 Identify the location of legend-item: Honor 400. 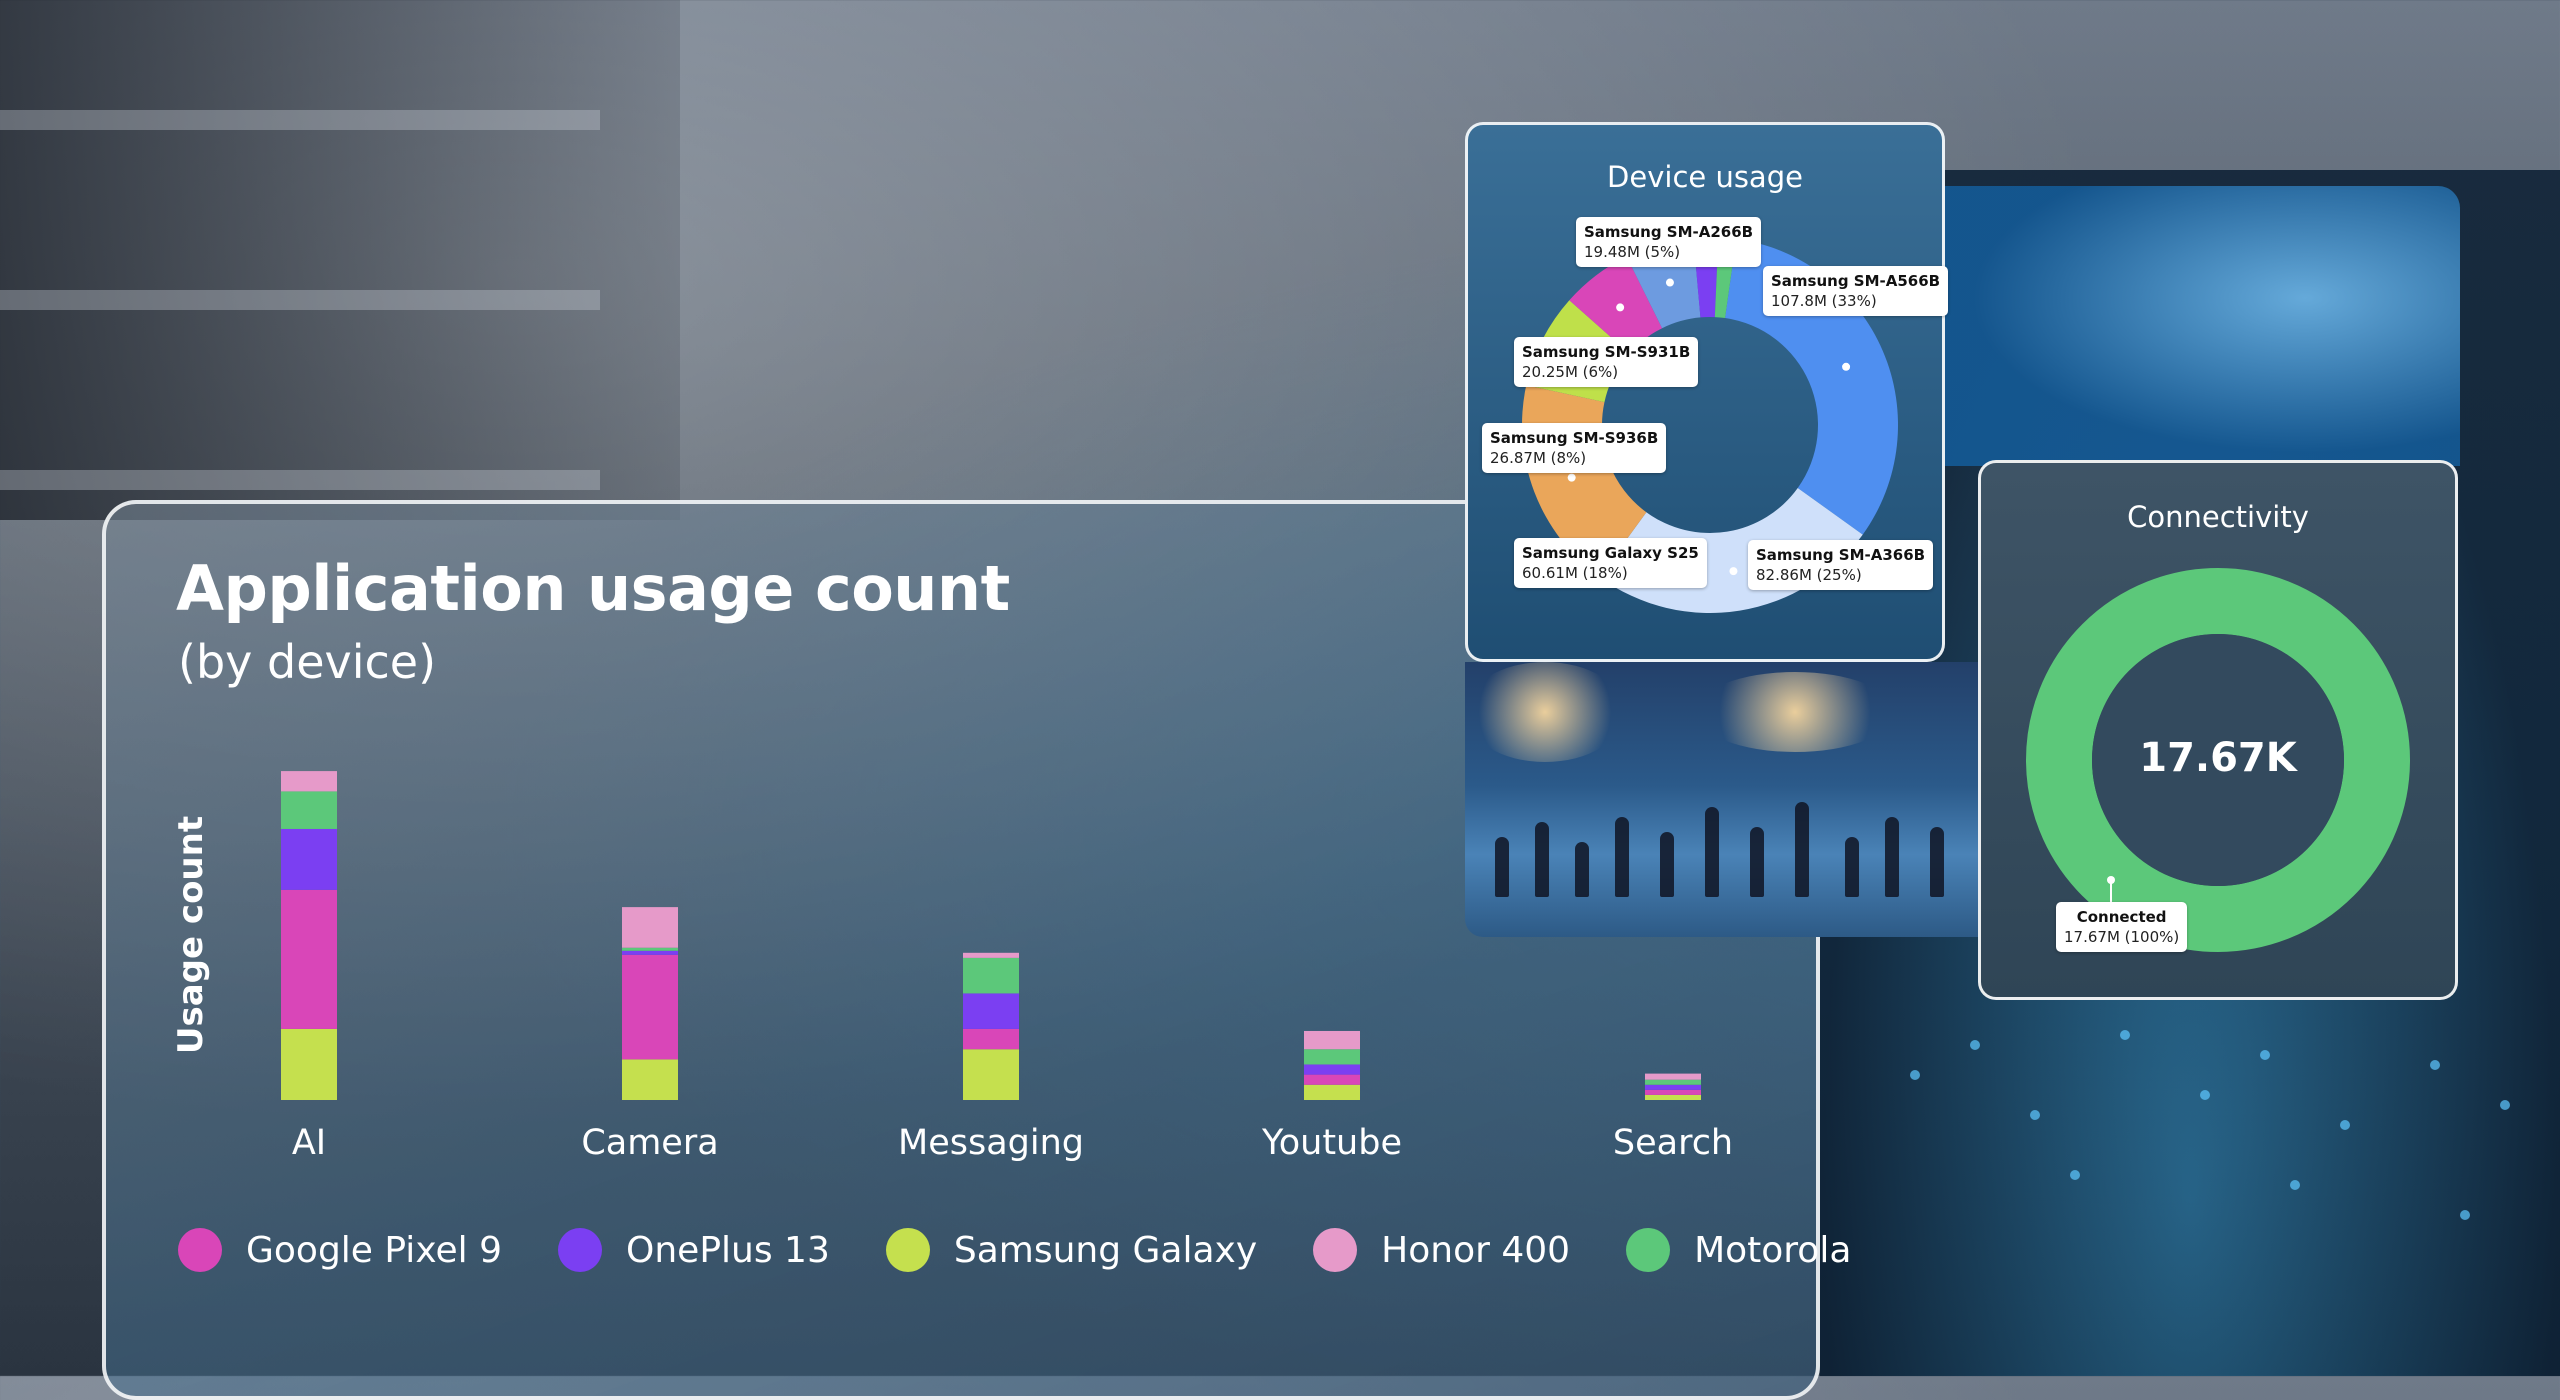
(1441, 1250).